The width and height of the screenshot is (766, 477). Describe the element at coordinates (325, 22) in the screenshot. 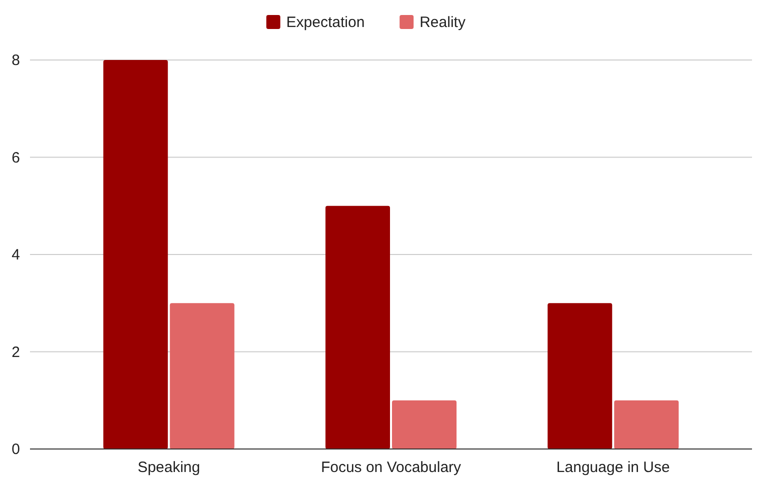

I see `legend-label: Expectation` at that location.